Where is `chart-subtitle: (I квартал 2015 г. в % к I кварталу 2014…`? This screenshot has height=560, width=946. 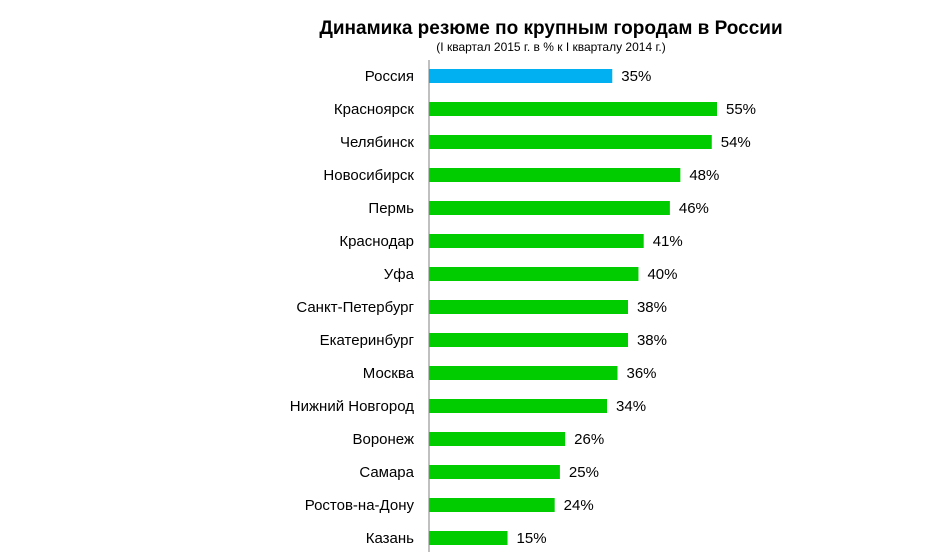 chart-subtitle: (I квартал 2015 г. в % к I кварталу 2014… is located at coordinates (550, 47).